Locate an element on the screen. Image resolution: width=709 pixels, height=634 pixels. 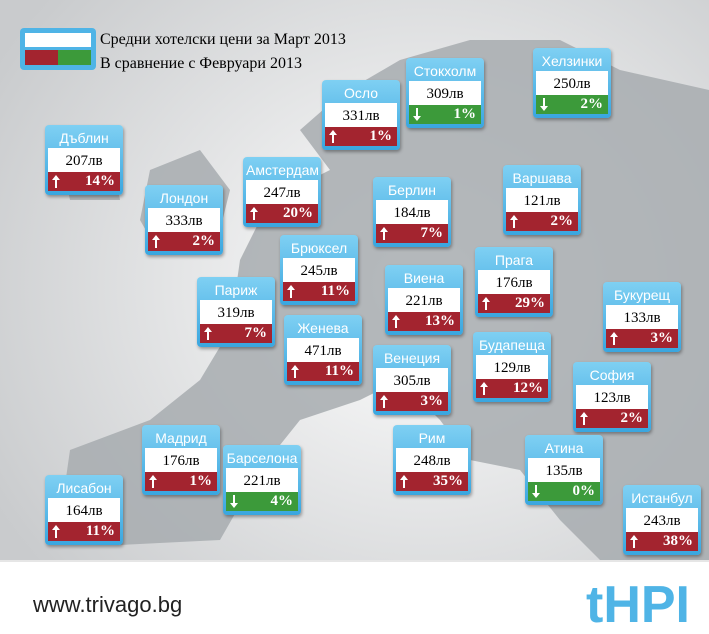
city-box: Мадрид 176лв 1% is located at coordinates (181, 460).